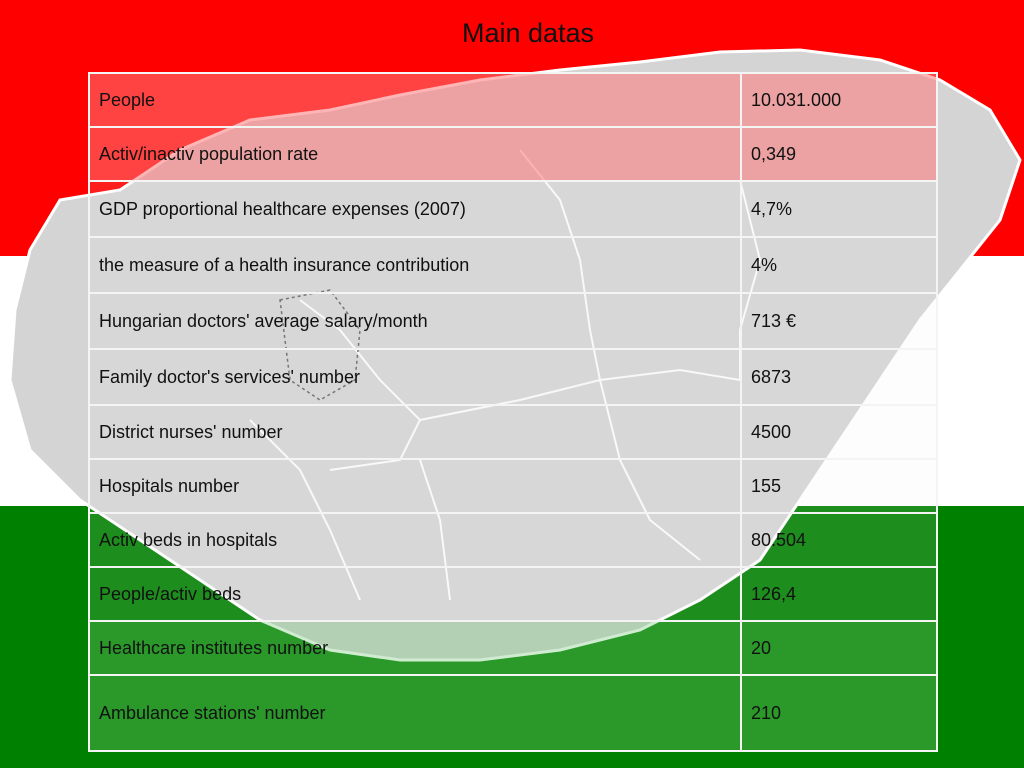 This screenshot has width=1024, height=768. Describe the element at coordinates (839, 209) in the screenshot. I see `row-value: 4,7%` at that location.